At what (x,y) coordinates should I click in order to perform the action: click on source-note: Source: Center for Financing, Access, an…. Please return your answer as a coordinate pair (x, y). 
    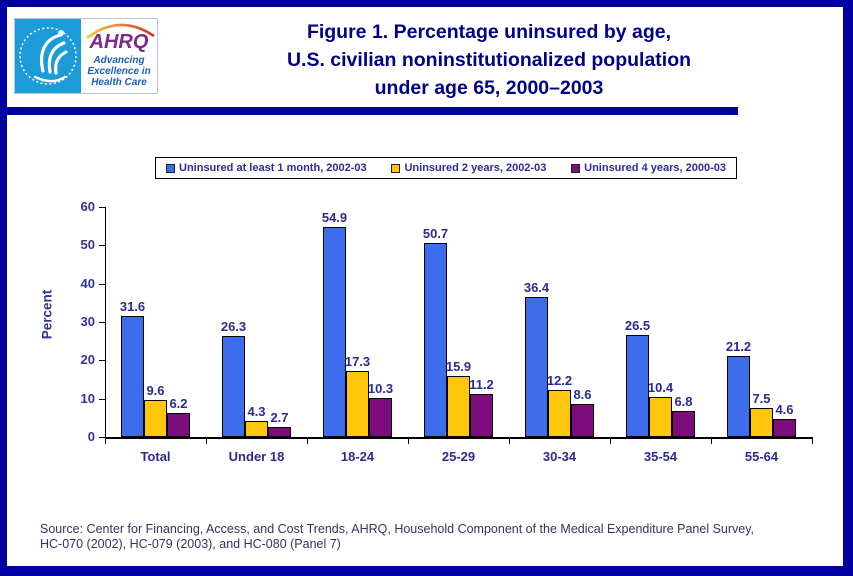
    Looking at the image, I should click on (431, 537).